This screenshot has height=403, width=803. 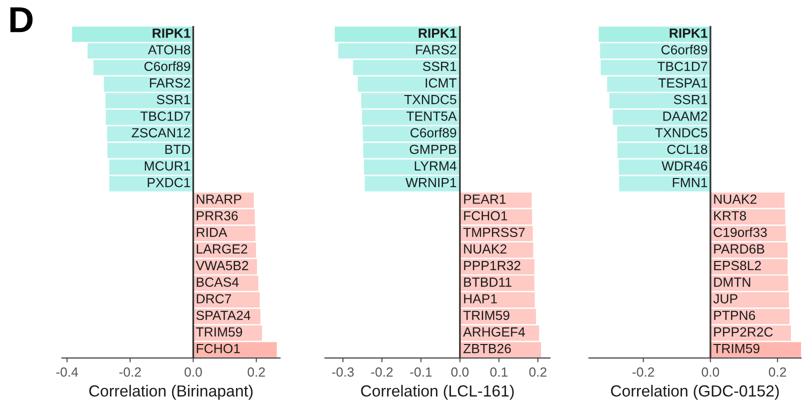 I want to click on category-label: DRC7, so click(x=214, y=299).